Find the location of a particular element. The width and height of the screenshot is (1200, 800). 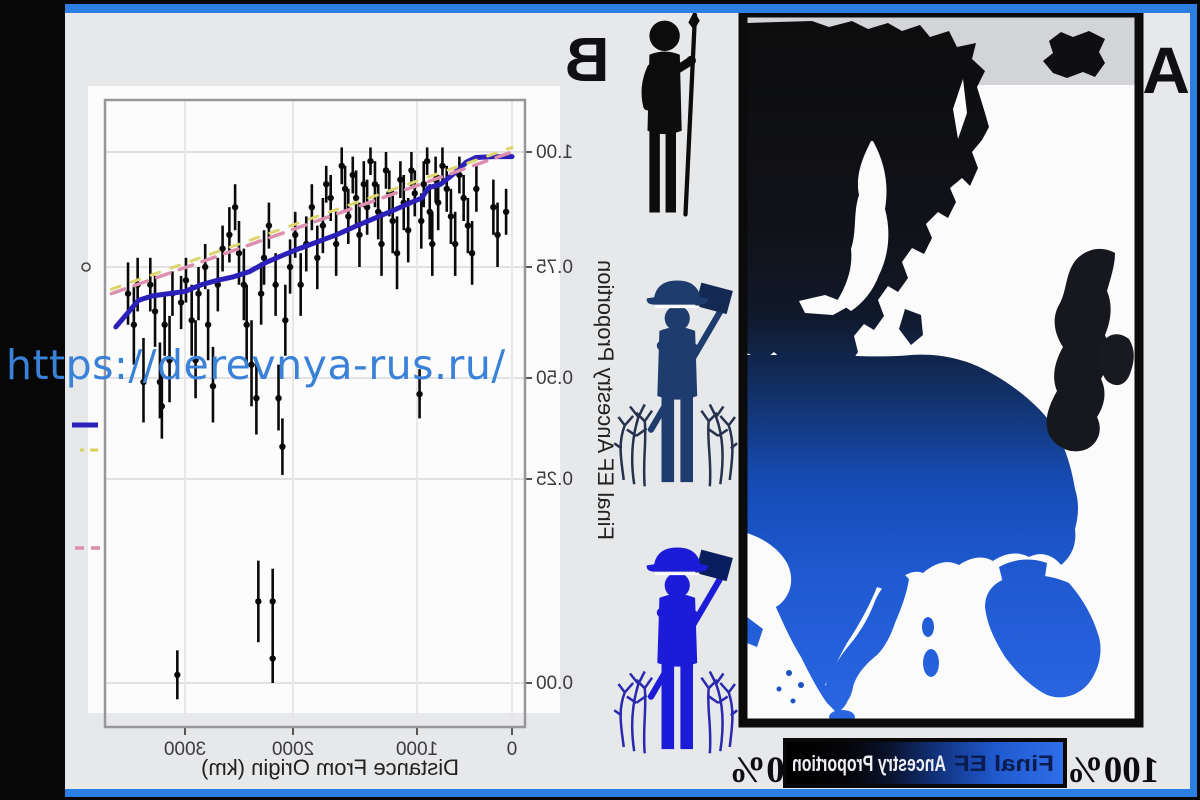

x-tick-label: 2000 is located at coordinates (293, 749).